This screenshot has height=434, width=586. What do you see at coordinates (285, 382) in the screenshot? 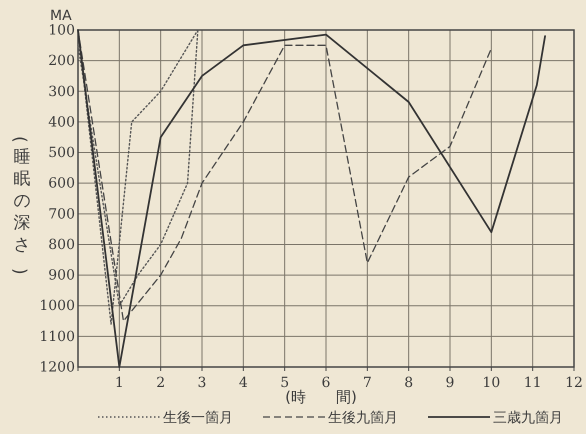
I see `x-tick-label: 5` at bounding box center [285, 382].